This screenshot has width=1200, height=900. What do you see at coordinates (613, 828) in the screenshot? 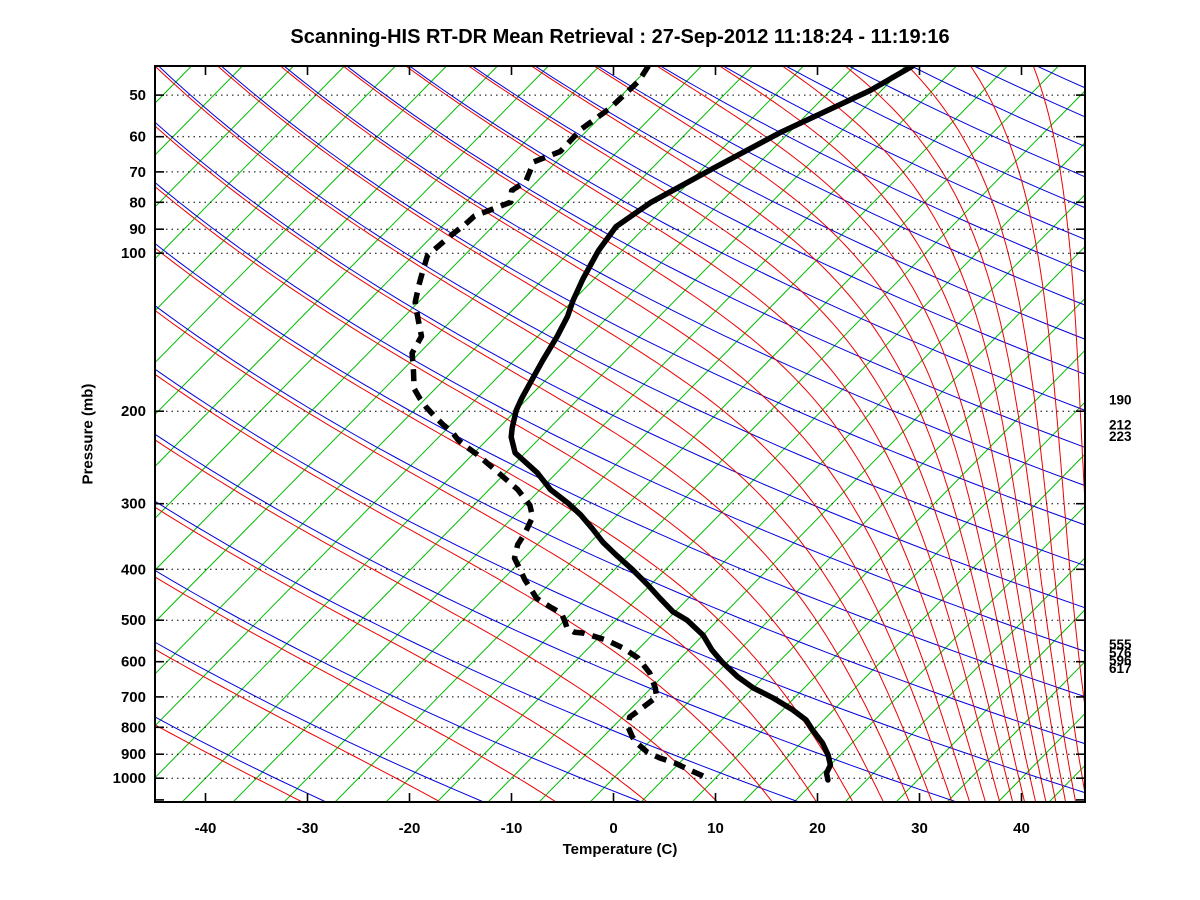
I see `x-tick-label: 0` at bounding box center [613, 828].